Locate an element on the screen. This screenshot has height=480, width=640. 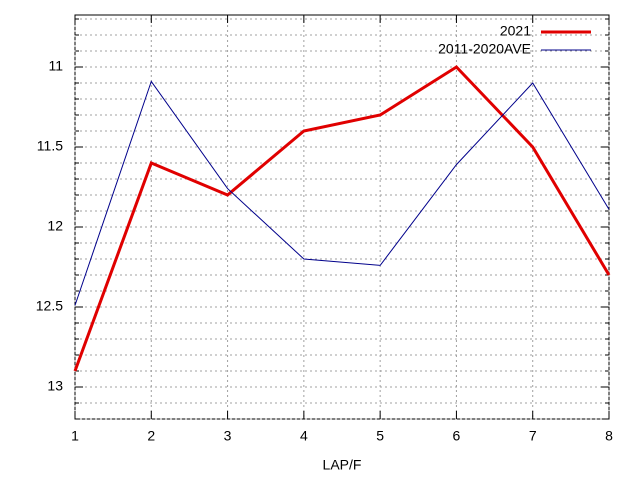
y-tick-label: 12.5 is located at coordinates (49, 306).